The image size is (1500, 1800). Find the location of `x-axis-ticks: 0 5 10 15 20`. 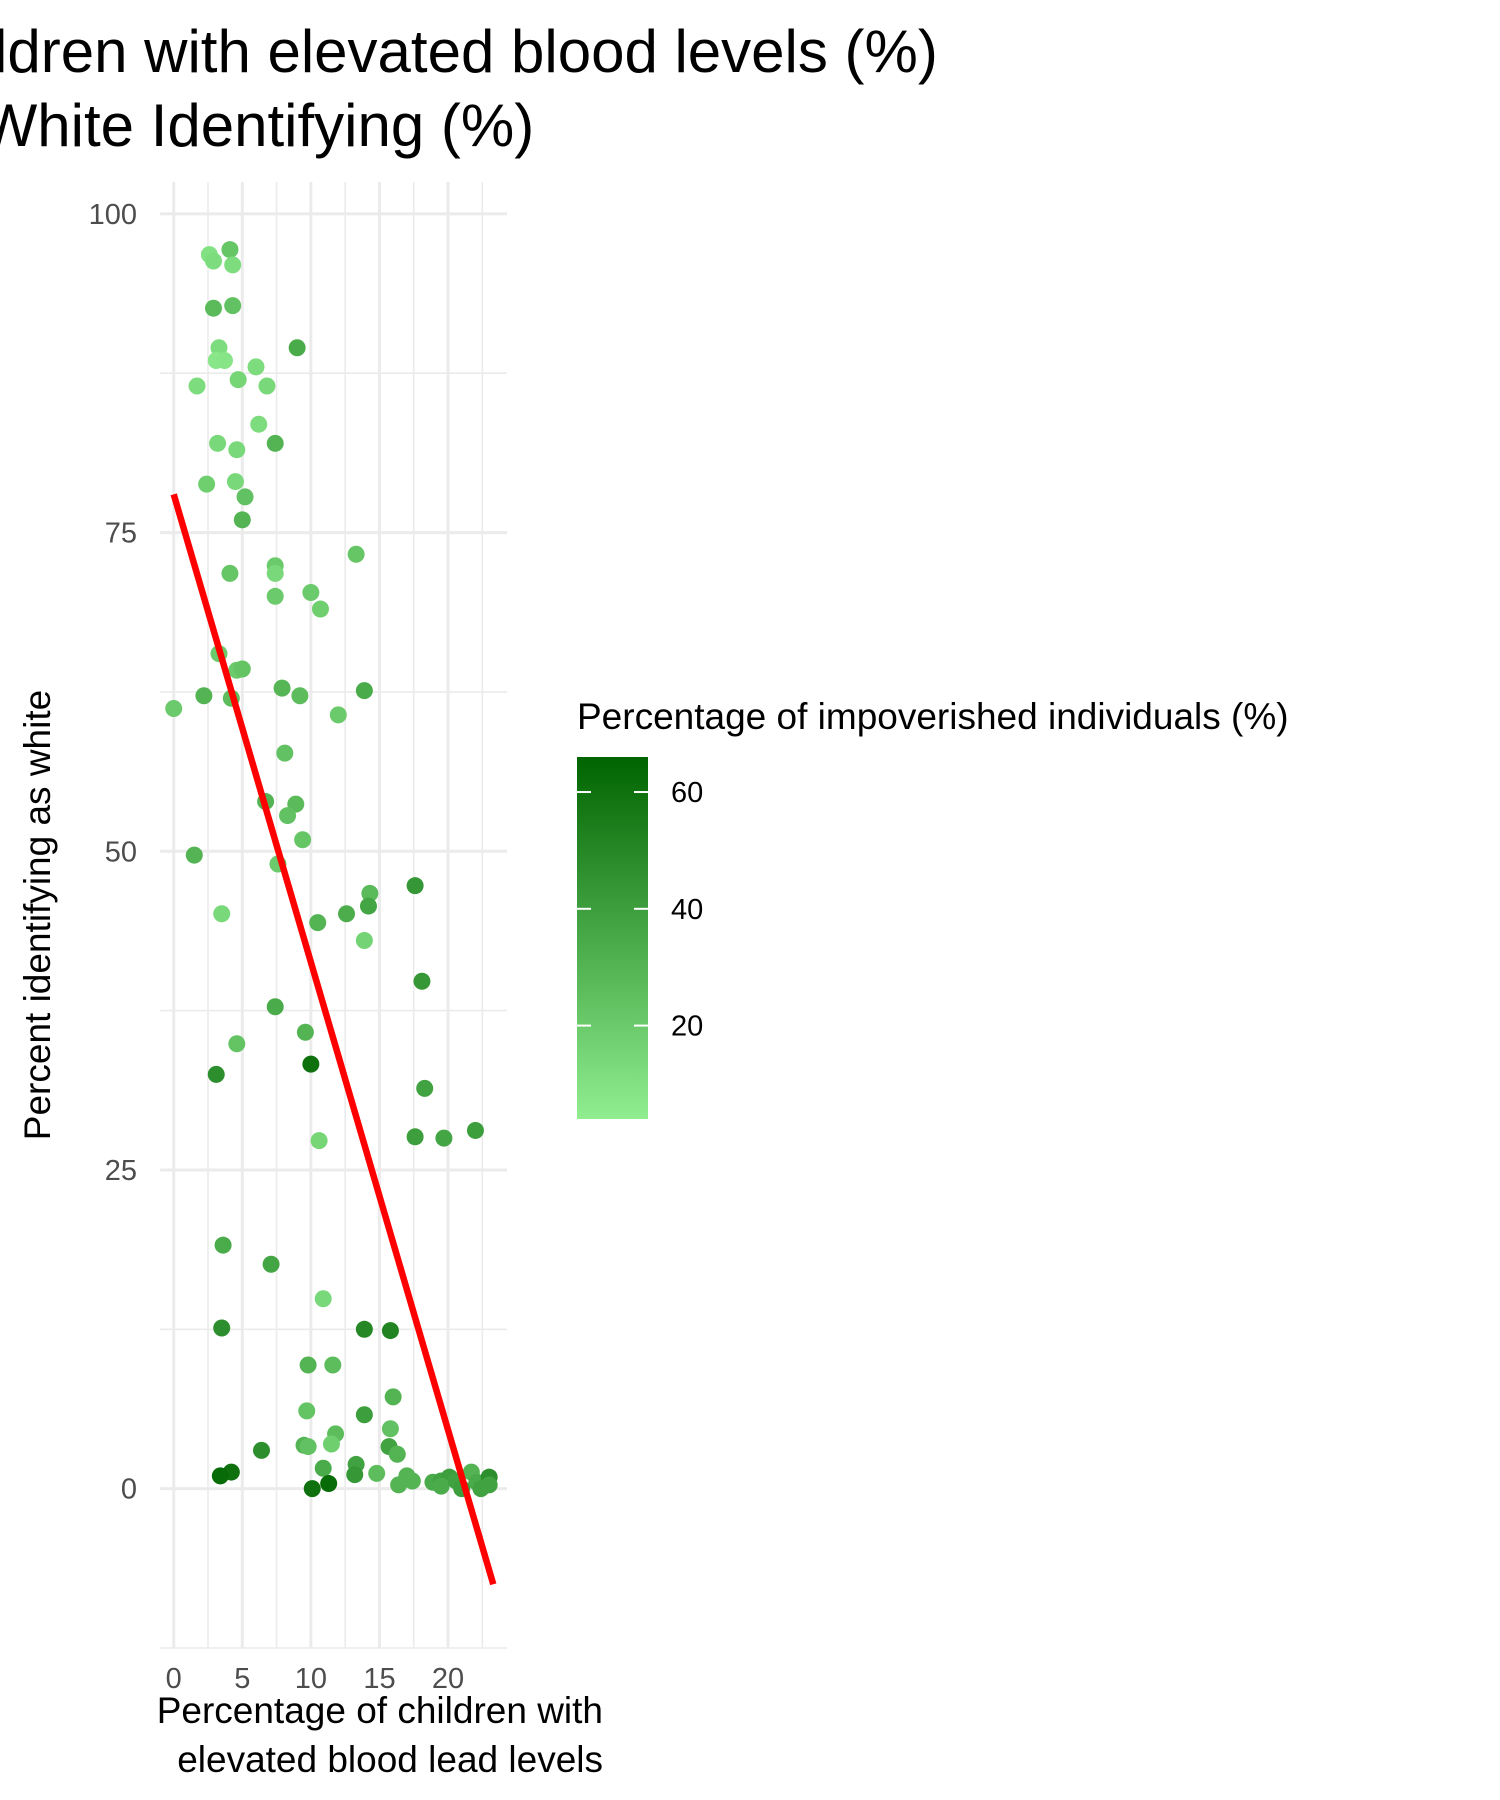

x-axis-ticks: 0 5 10 15 20 is located at coordinates (315, 1679).